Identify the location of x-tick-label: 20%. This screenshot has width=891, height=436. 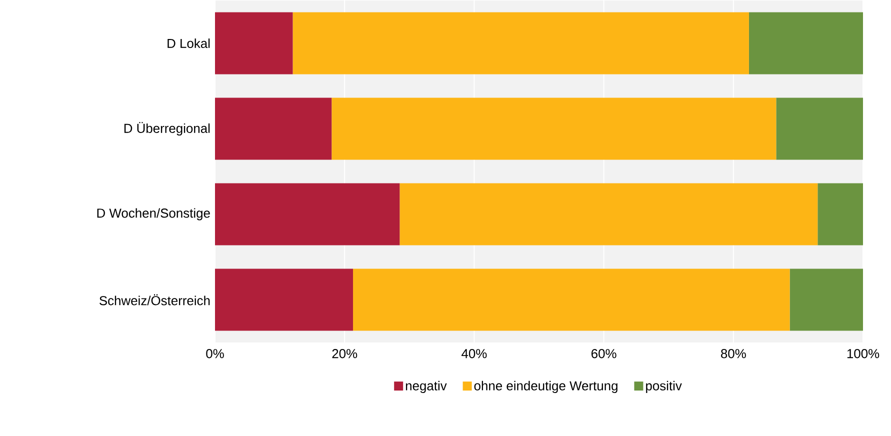
(345, 353).